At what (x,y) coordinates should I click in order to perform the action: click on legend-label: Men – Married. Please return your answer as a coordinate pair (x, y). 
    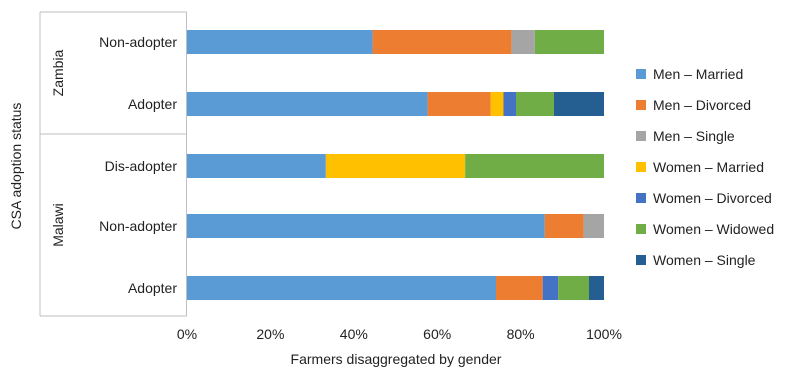
    Looking at the image, I should click on (698, 74).